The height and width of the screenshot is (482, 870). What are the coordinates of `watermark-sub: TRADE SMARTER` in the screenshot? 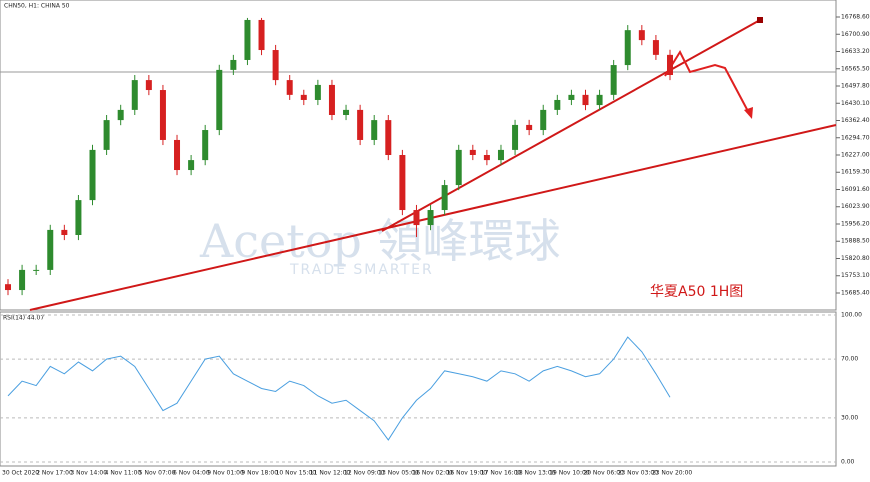 It's located at (361, 270).